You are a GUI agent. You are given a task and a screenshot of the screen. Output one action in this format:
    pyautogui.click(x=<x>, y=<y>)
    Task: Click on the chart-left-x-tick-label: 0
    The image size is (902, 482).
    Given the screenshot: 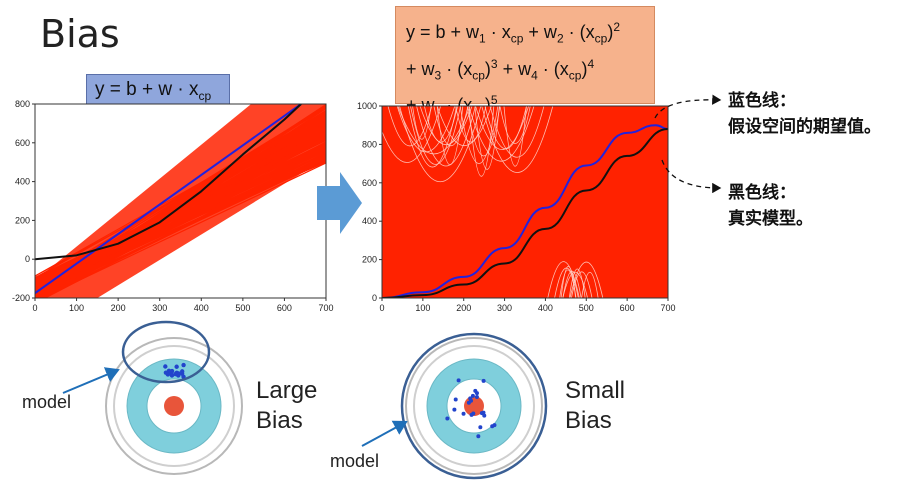 What is the action you would take?
    pyautogui.click(x=34, y=308)
    